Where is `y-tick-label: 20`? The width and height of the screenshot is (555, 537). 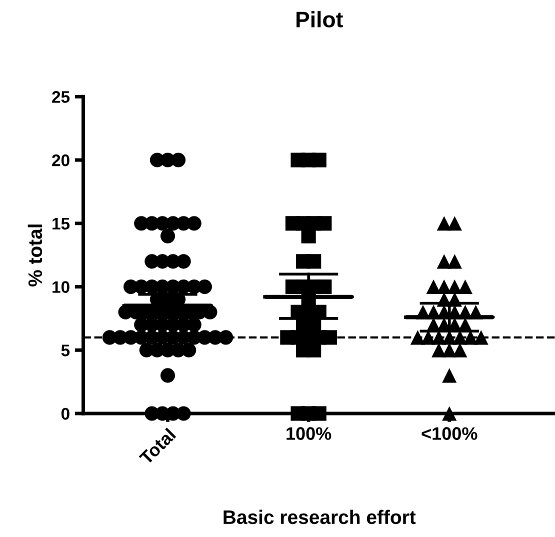
y-tick-label: 20 is located at coordinates (61, 160).